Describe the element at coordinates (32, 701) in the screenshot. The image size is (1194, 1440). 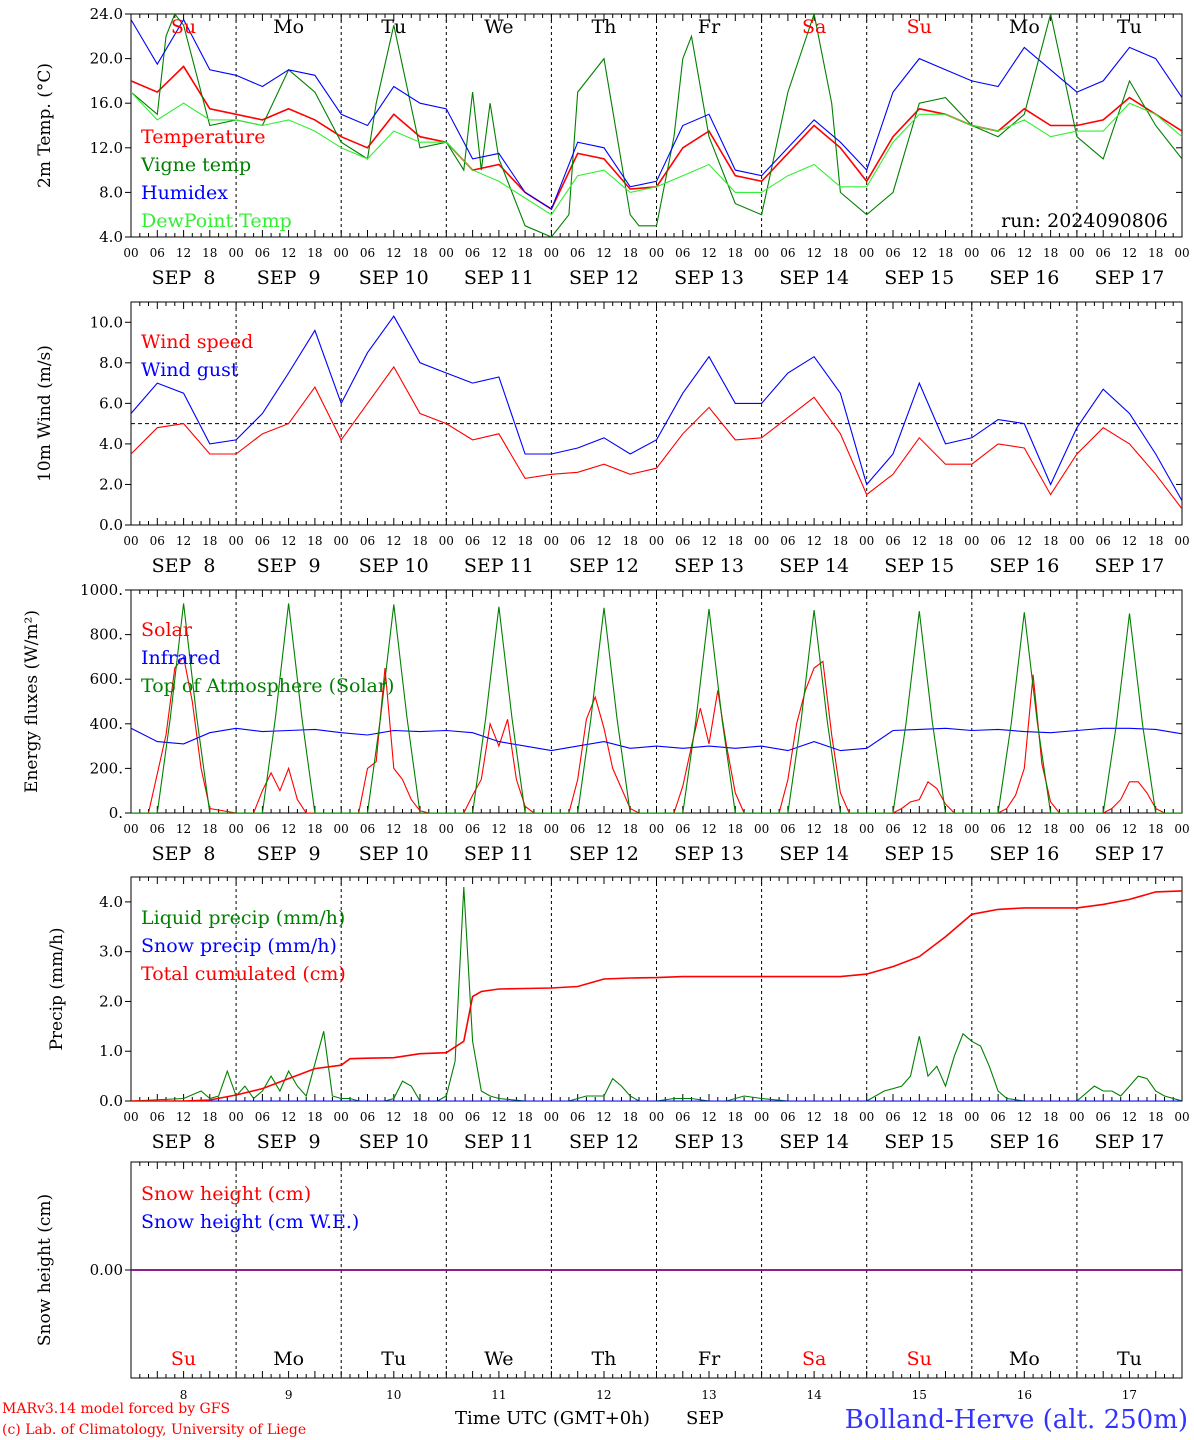
I see `y-axis-label: Energy fluxes (W/m²)` at that location.